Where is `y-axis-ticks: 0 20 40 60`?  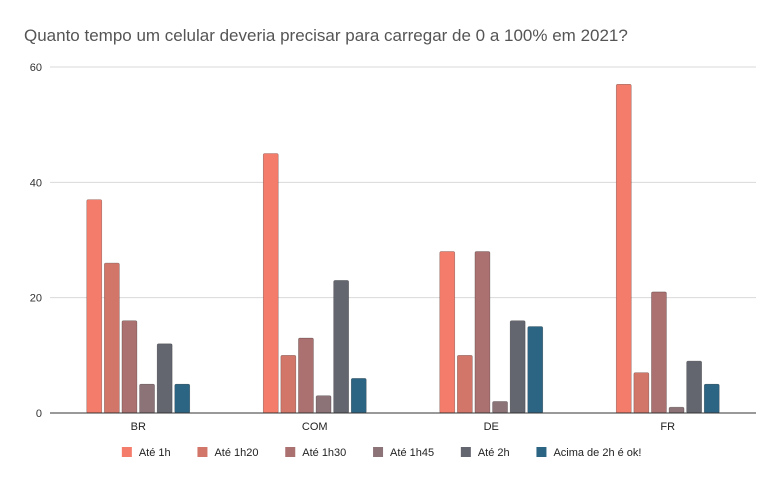
y-axis-ticks: 0 20 40 60 is located at coordinates (36, 241).